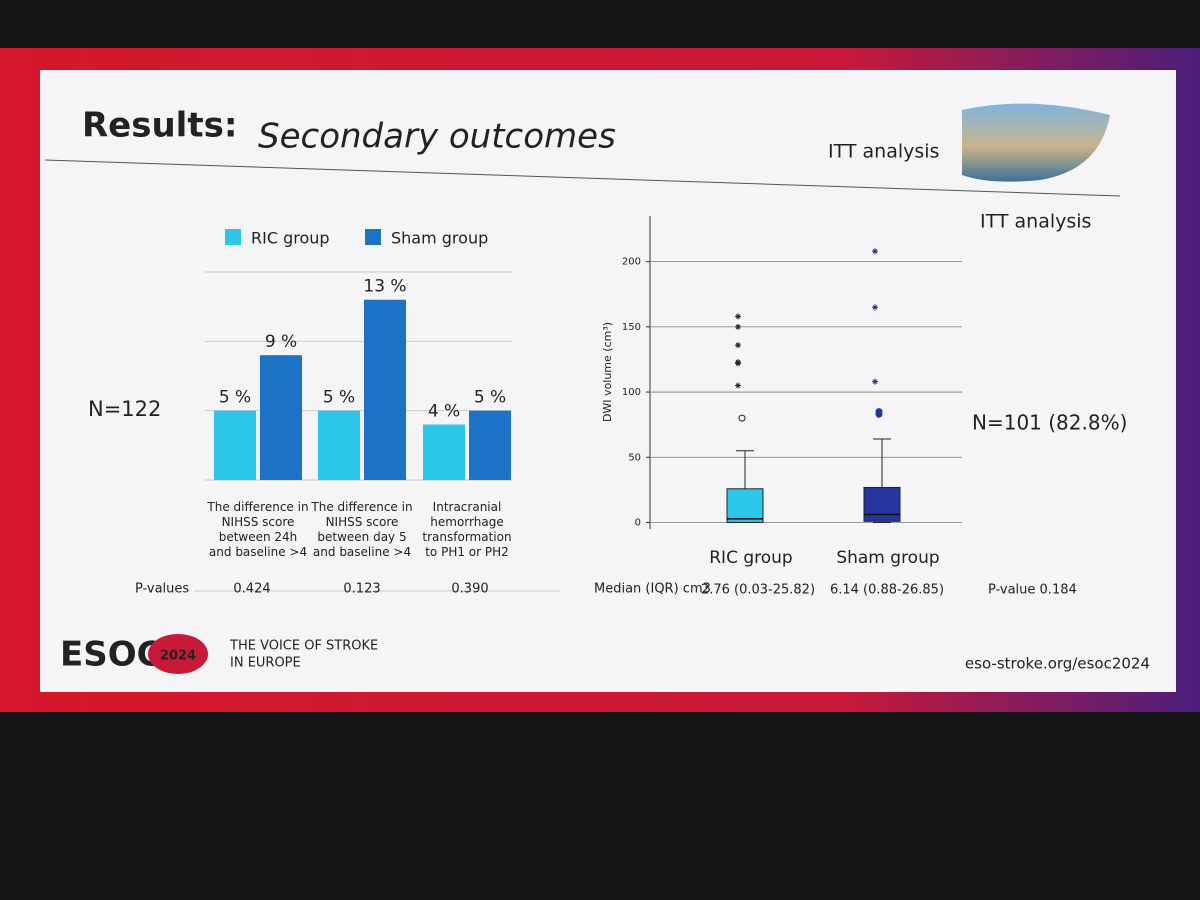 Image resolution: width=1200 pixels, height=900 pixels. What do you see at coordinates (634, 457) in the screenshot?
I see `y-tick-label: 50` at bounding box center [634, 457].